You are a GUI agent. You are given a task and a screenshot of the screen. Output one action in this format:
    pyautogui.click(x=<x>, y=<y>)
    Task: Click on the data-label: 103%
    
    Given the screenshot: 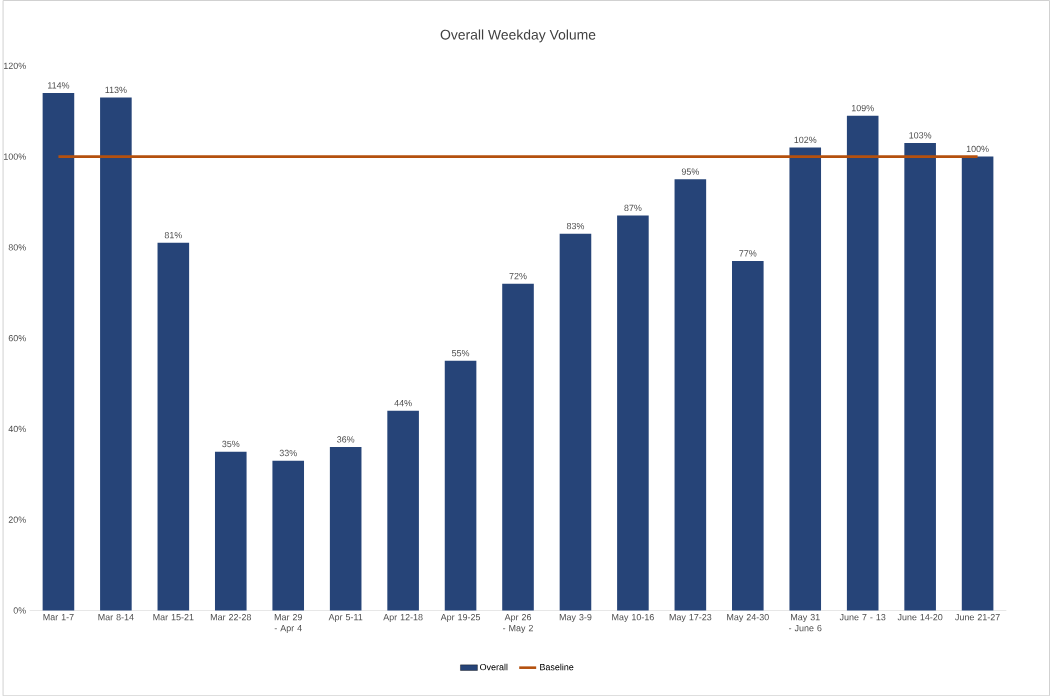 What is the action you would take?
    pyautogui.click(x=920, y=135)
    